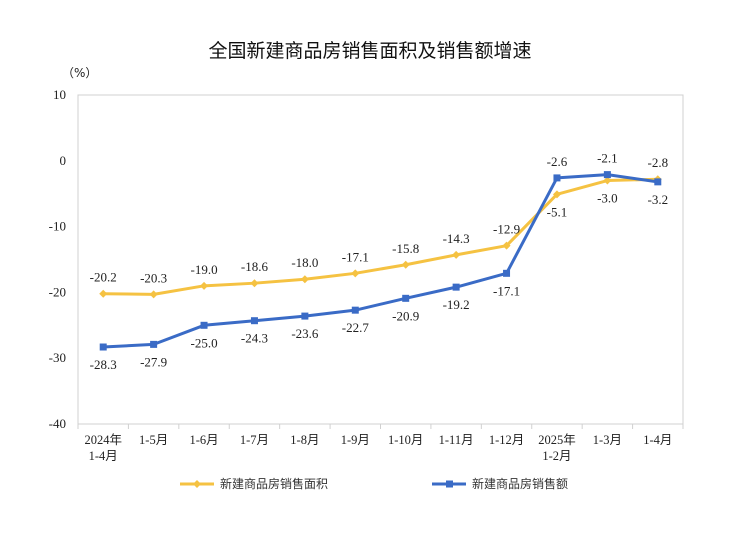 This screenshot has height=538, width=740. What do you see at coordinates (657, 199) in the screenshot?
I see `data-label: -3.2` at bounding box center [657, 199].